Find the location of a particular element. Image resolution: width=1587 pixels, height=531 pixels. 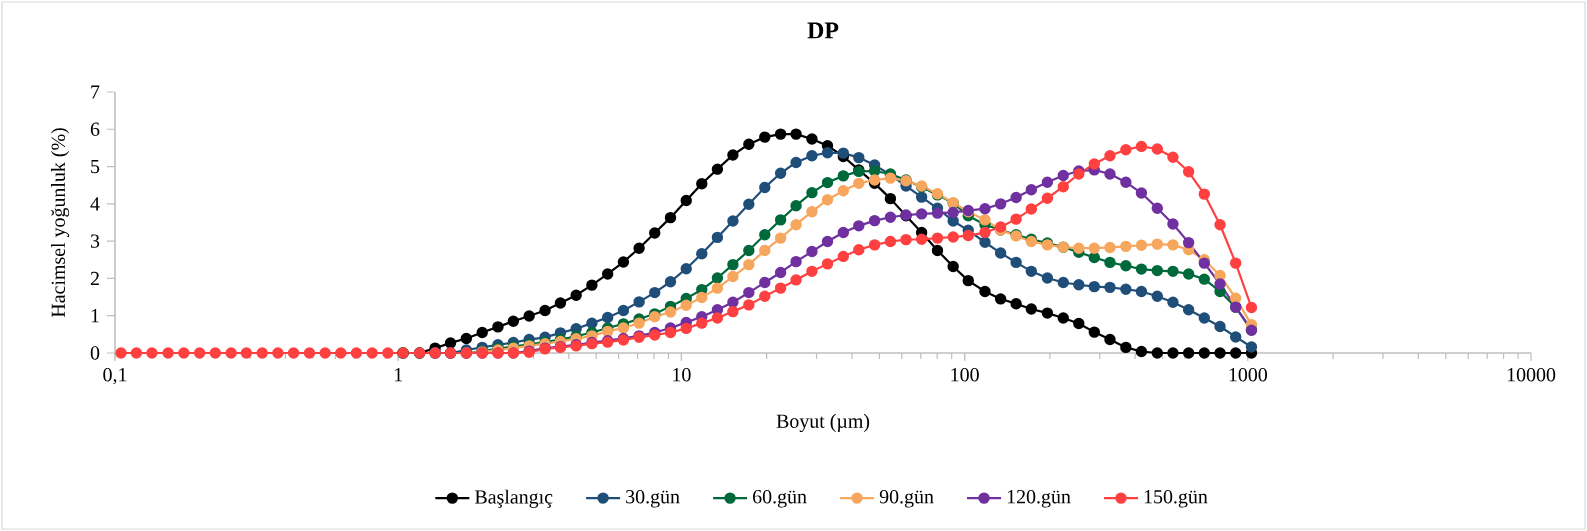

legend-label: 60.gün is located at coordinates (780, 498).